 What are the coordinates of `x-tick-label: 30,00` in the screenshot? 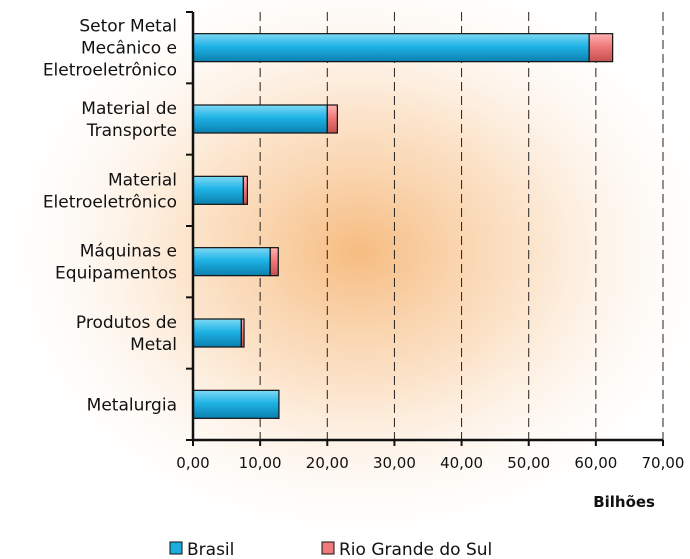 It's located at (394, 463).